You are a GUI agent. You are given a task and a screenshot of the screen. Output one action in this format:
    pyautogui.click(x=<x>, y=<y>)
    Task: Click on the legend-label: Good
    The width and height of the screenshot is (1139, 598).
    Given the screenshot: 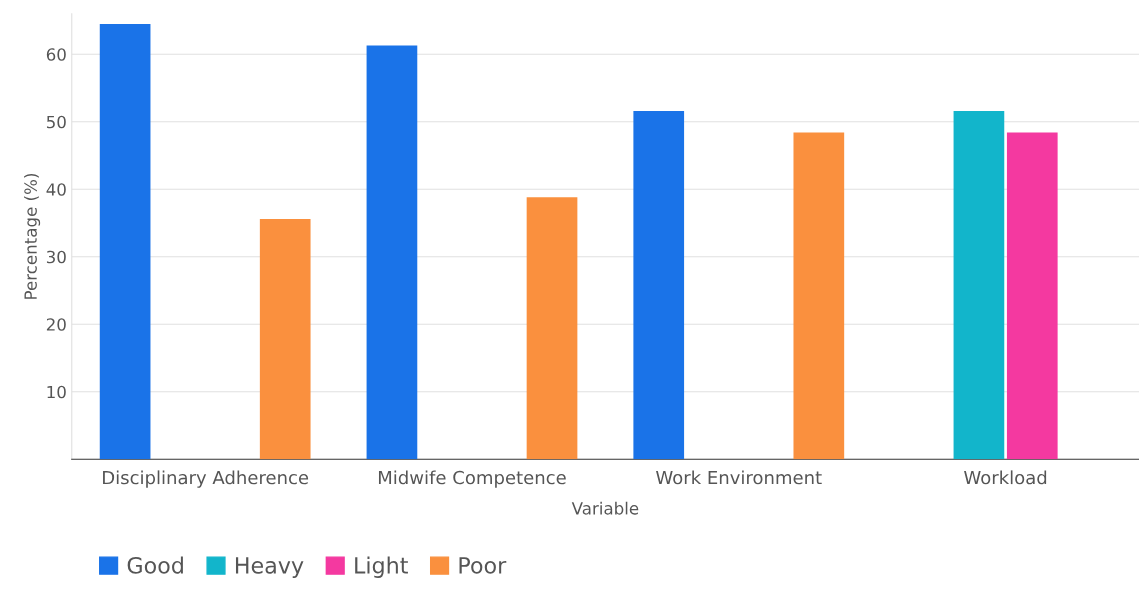 What is the action you would take?
    pyautogui.click(x=155, y=565)
    